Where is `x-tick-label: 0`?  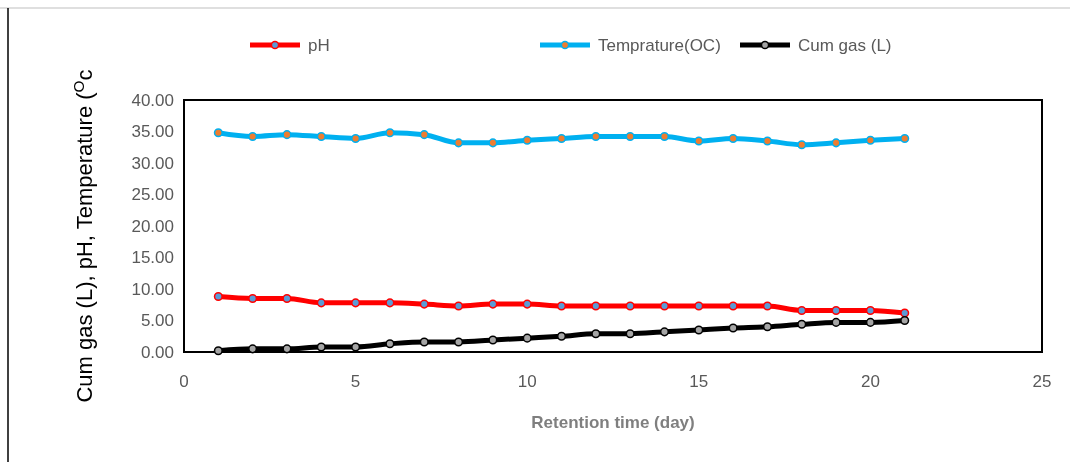
x-tick-label: 0 is located at coordinates (184, 381).